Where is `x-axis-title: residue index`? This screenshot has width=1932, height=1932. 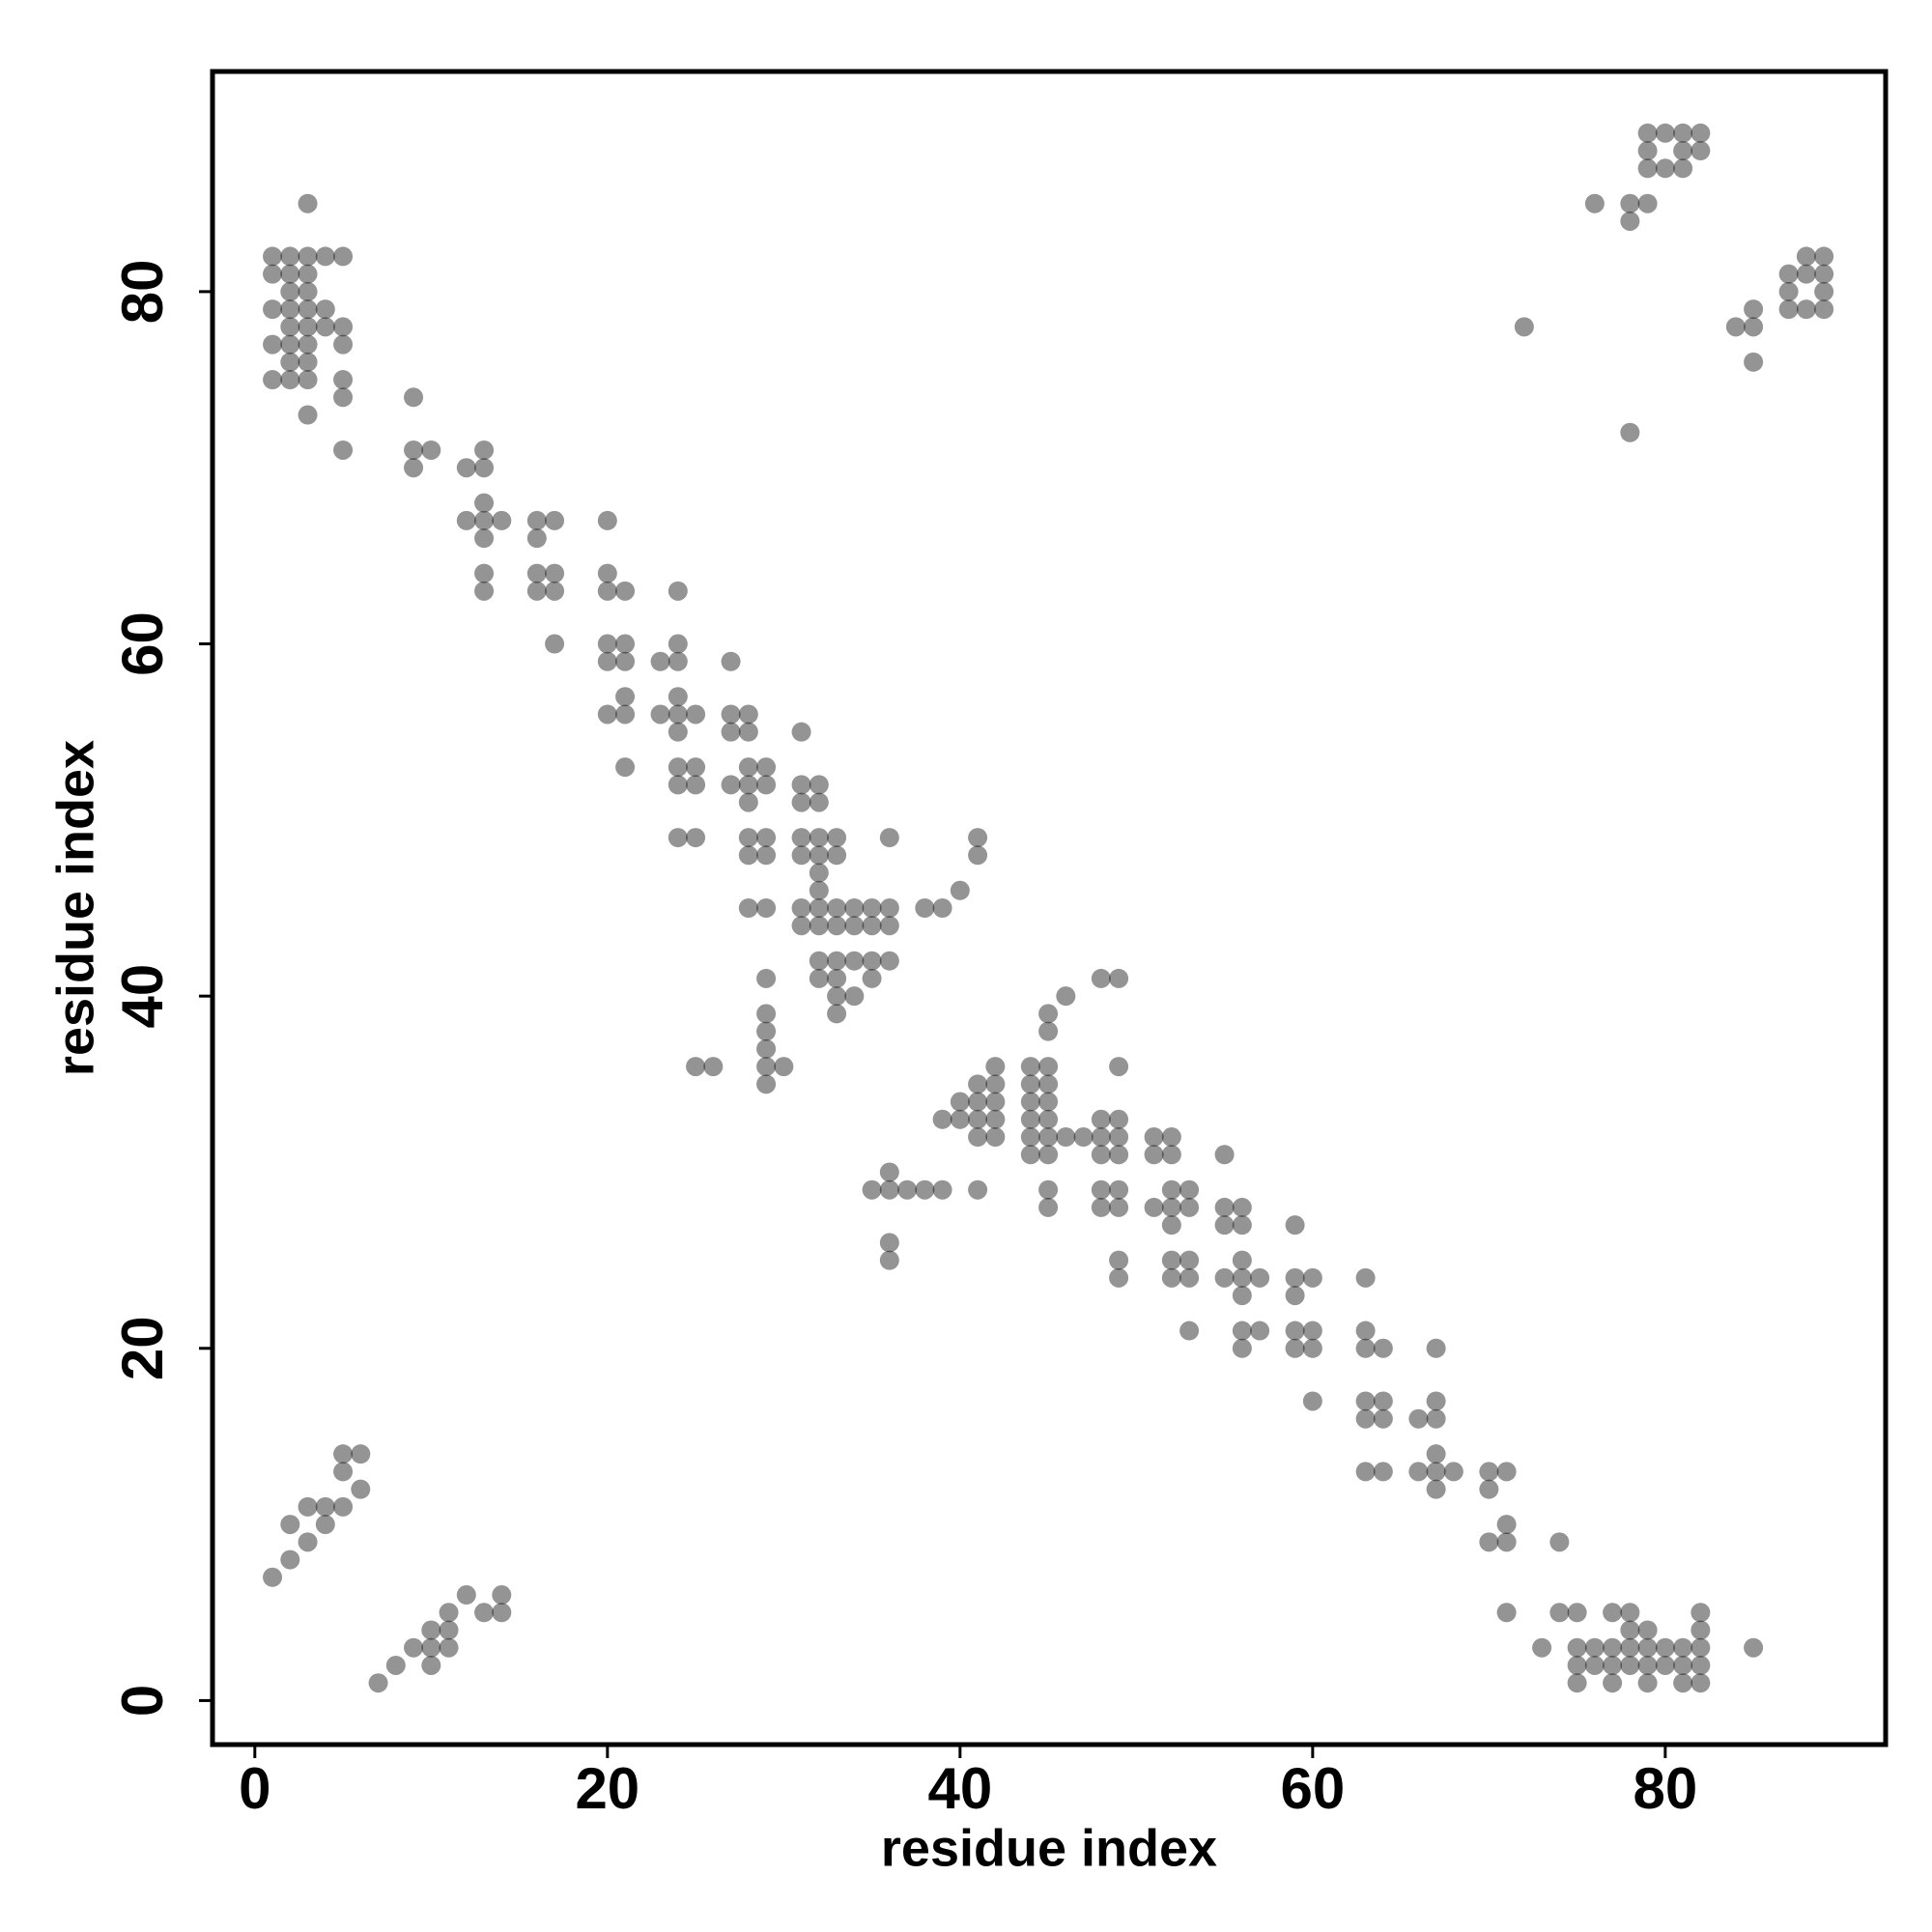 x-axis-title: residue index is located at coordinates (1049, 1848).